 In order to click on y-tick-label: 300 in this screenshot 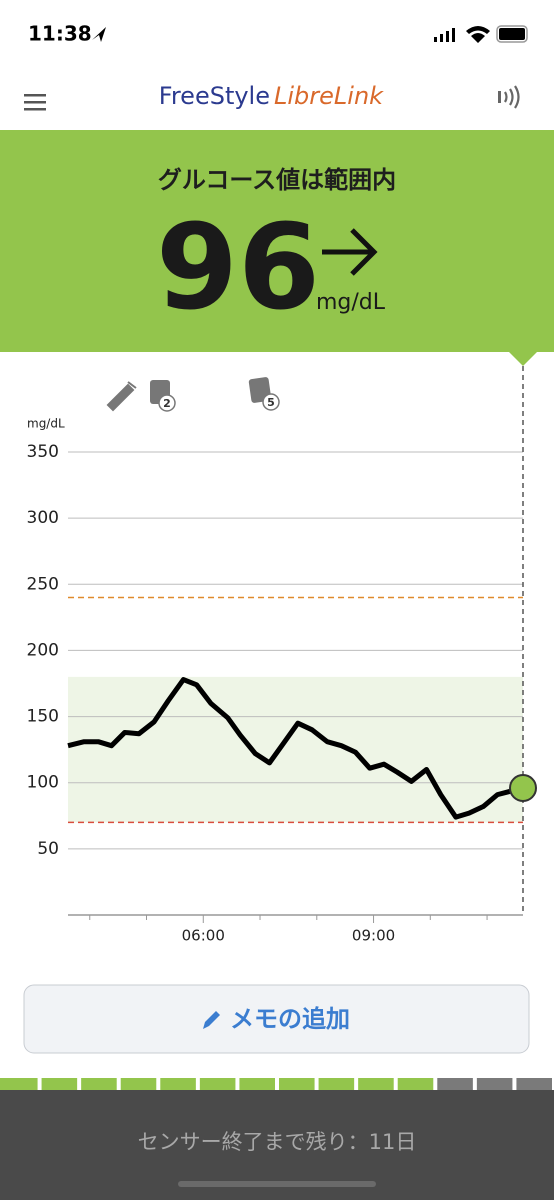, I will do `click(43, 518)`.